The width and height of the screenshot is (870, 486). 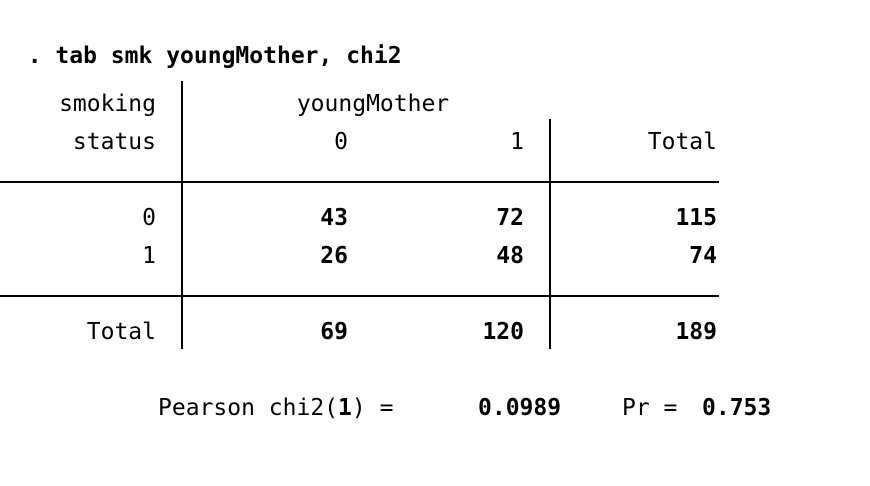 I want to click on table-totals-rule, so click(x=359, y=296).